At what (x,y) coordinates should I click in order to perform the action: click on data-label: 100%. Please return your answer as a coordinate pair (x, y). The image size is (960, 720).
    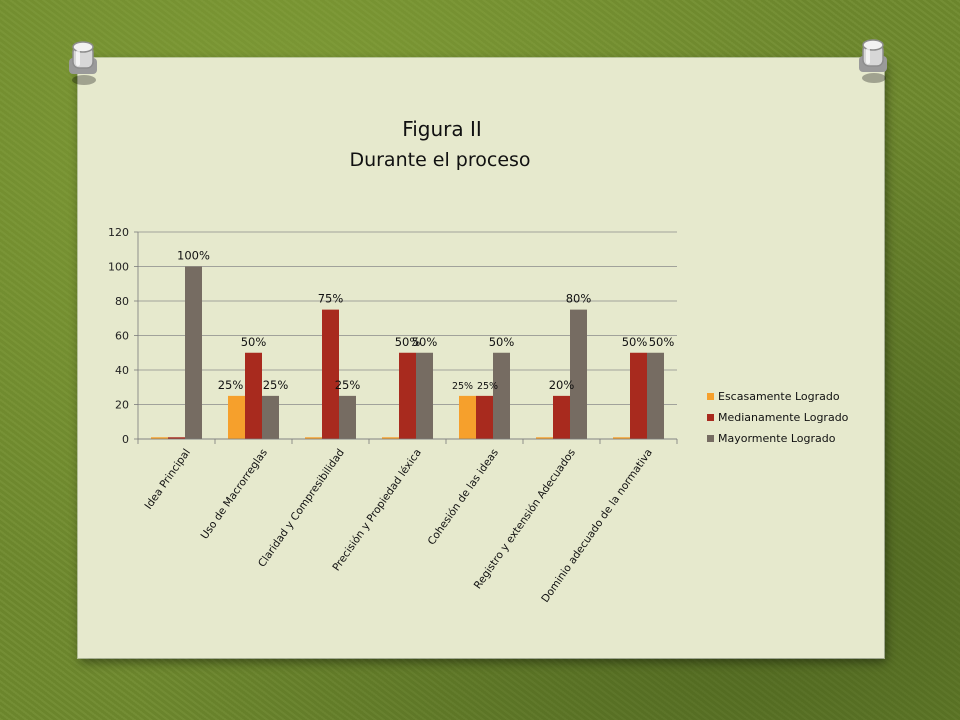
    Looking at the image, I should click on (193, 256).